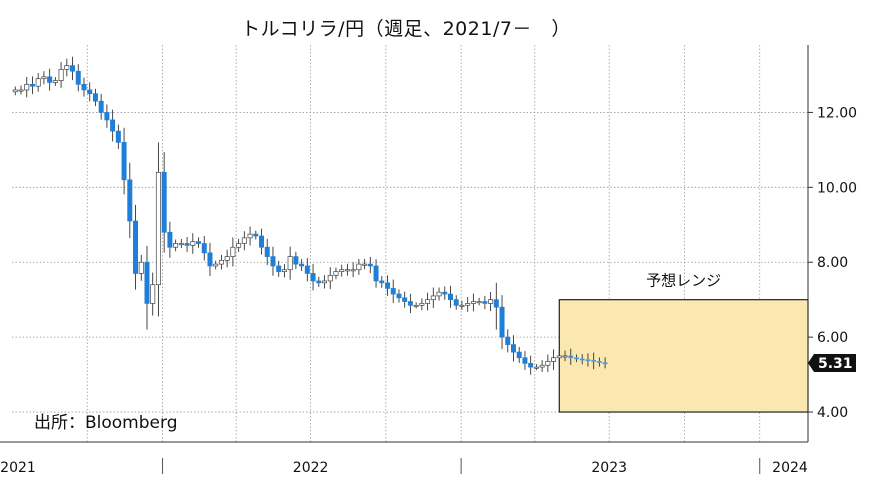 The width and height of the screenshot is (873, 480). I want to click on chart-title: トルコリラ/円（週足、2021/7－ ）, so click(406, 29).